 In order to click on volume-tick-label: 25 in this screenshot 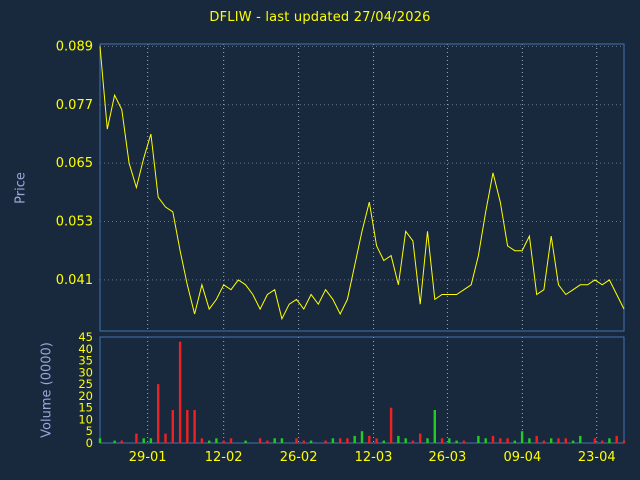, I will do `click(85, 384)`.